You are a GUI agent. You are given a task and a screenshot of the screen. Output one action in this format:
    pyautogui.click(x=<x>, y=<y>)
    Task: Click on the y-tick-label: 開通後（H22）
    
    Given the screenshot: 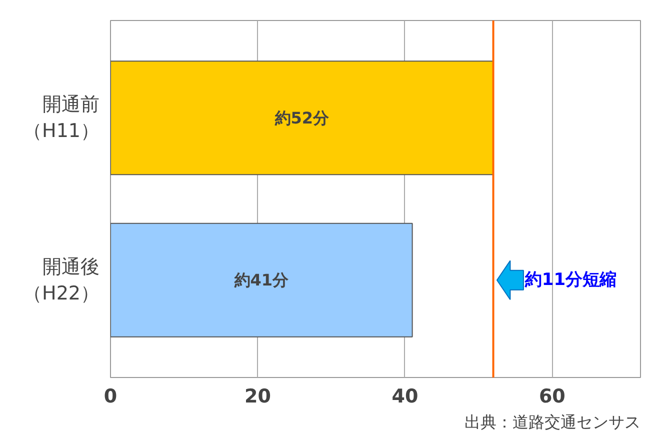 What is the action you would take?
    pyautogui.click(x=61, y=280)
    